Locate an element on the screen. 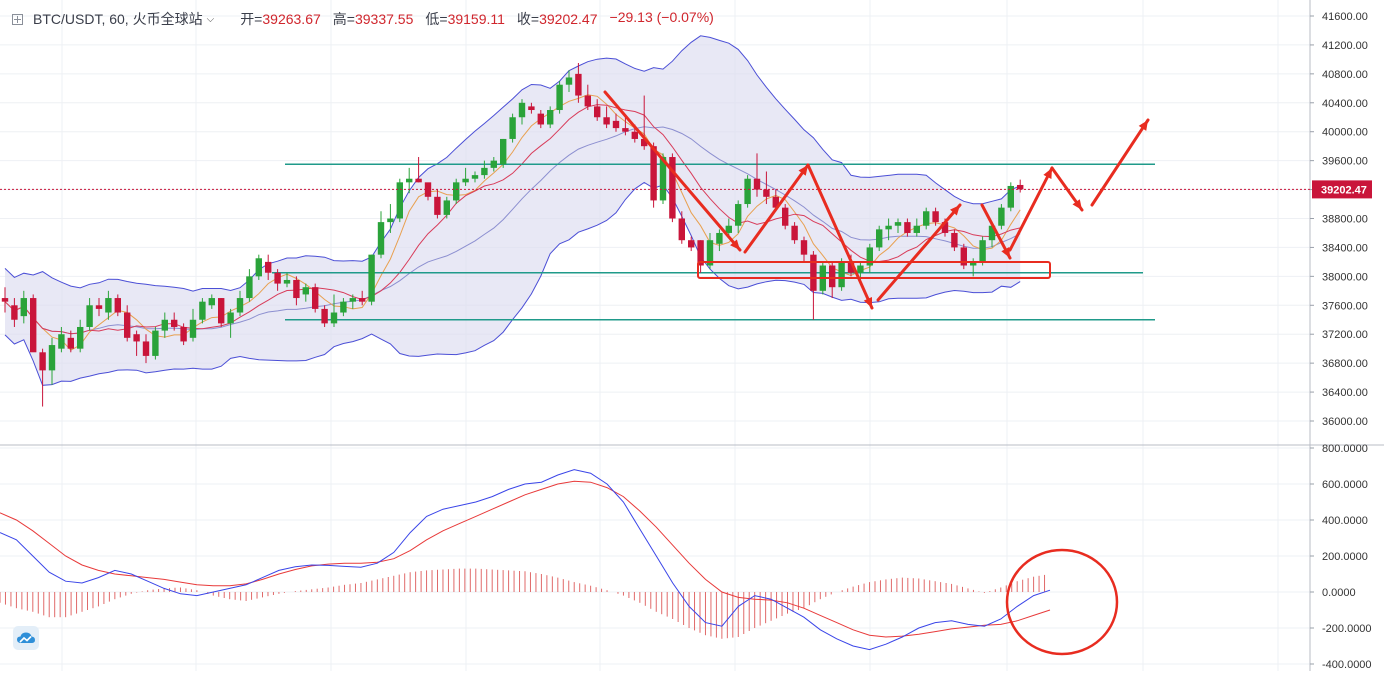 The width and height of the screenshot is (1384, 676). cloud-icon is located at coordinates (26, 637).